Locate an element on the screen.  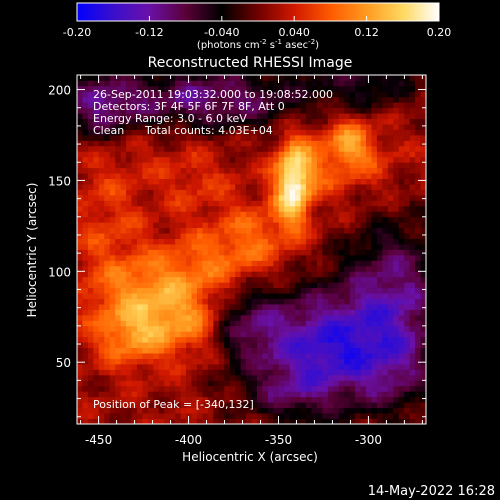
y-tick-label: 200 is located at coordinates (59, 91).